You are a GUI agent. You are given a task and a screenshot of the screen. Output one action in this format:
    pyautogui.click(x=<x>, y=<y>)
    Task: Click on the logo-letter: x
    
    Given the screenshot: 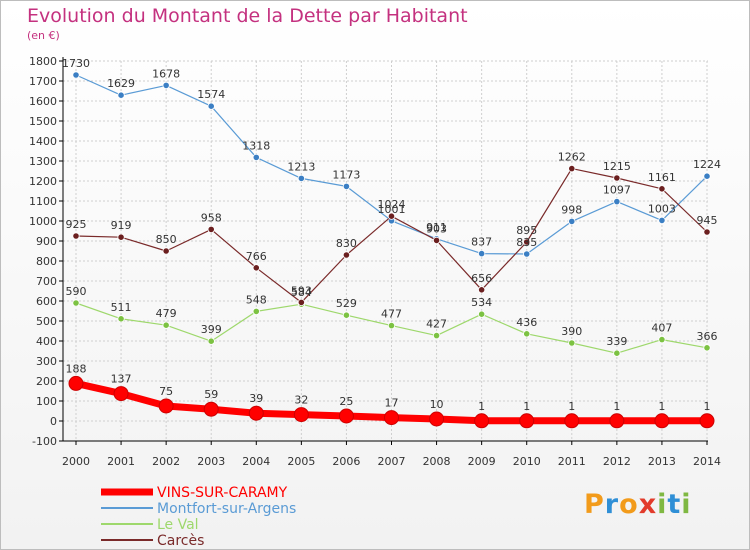 What is the action you would take?
    pyautogui.click(x=648, y=504)
    